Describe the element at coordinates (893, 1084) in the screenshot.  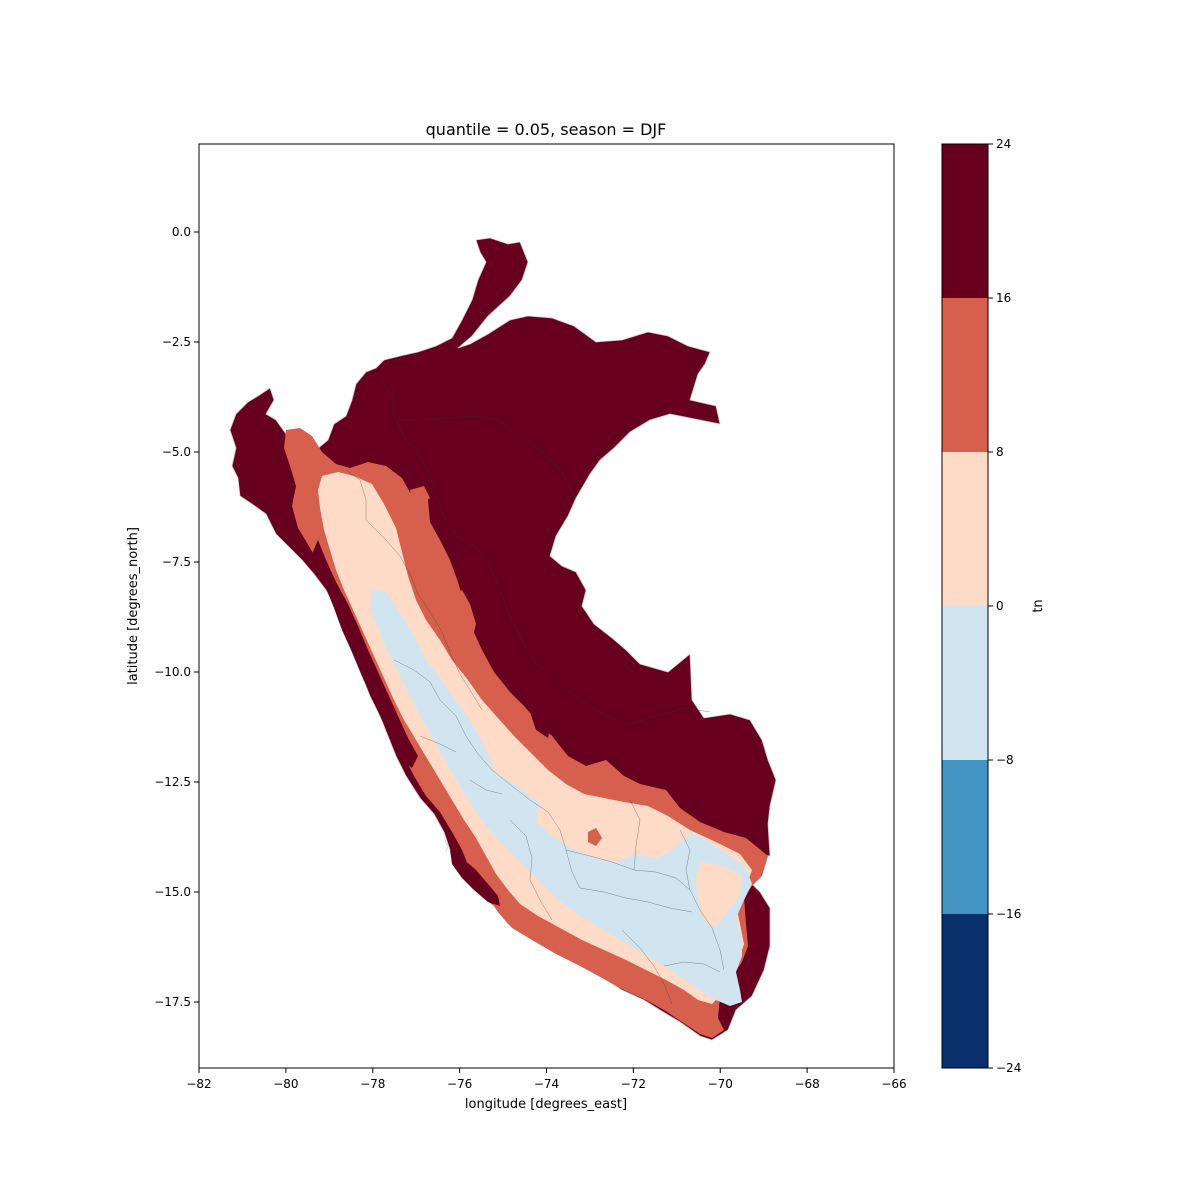
I see `x-tick-label: −66` at that location.